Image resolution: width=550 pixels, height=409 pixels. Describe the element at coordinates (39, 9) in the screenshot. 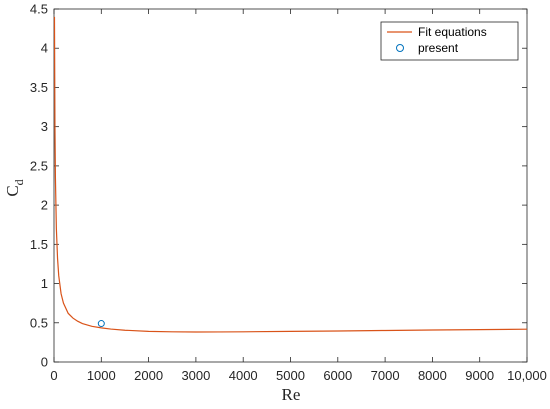

I see `y-tick-label: 4.5` at that location.